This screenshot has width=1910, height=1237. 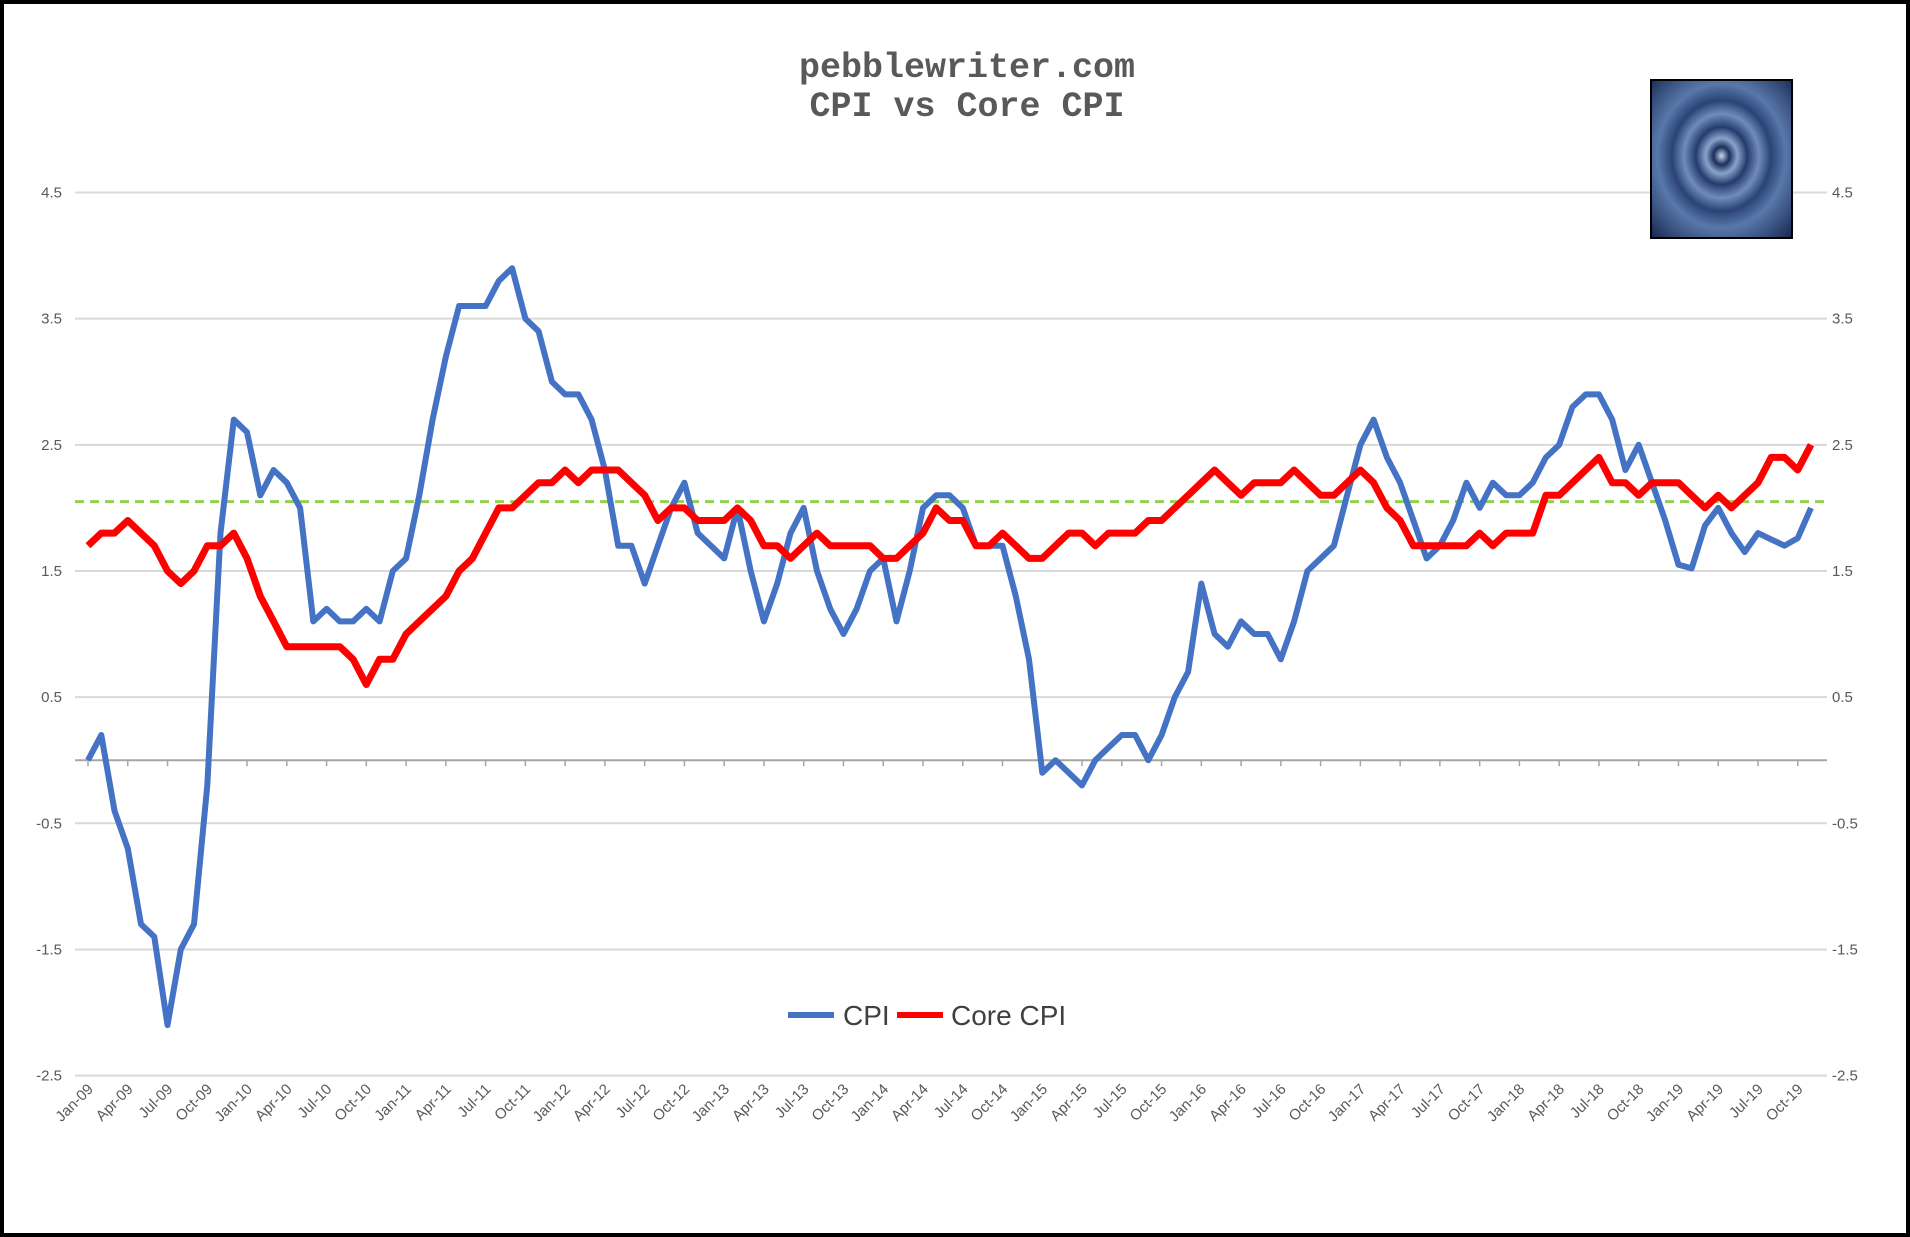 What do you see at coordinates (1721, 159) in the screenshot?
I see `pebble-logo` at bounding box center [1721, 159].